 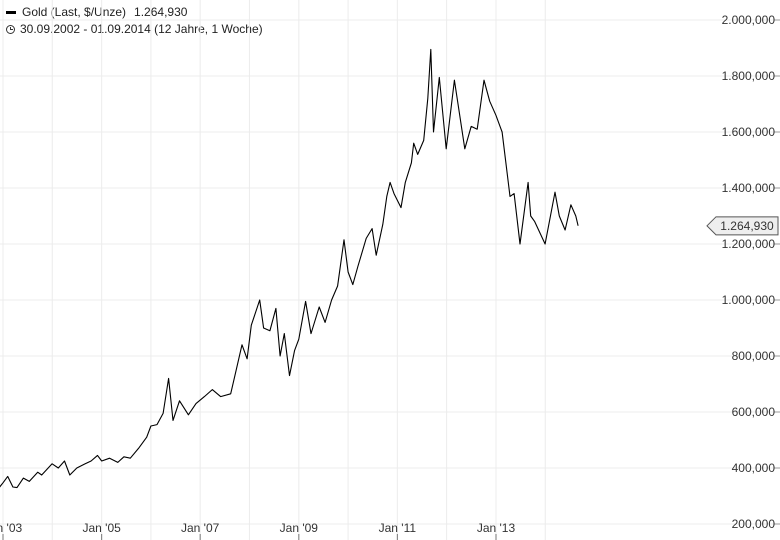 What do you see at coordinates (749, 132) in the screenshot?
I see `y-tick-label: 1.600,000` at bounding box center [749, 132].